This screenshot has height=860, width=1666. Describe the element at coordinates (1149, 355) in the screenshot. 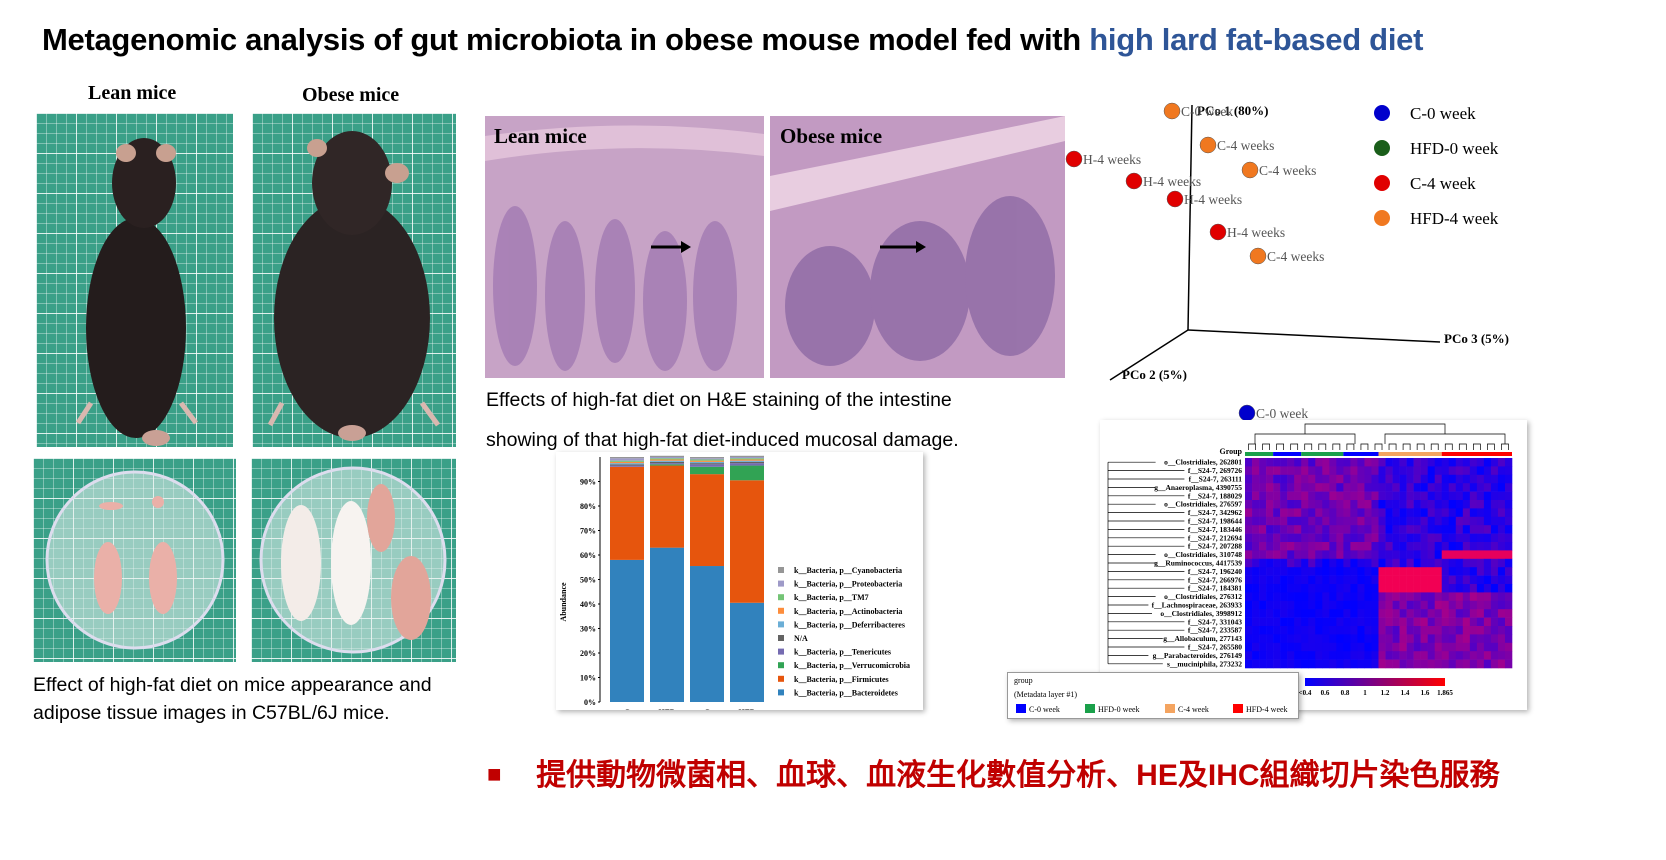

I see `pcoa-axis2-line` at that location.